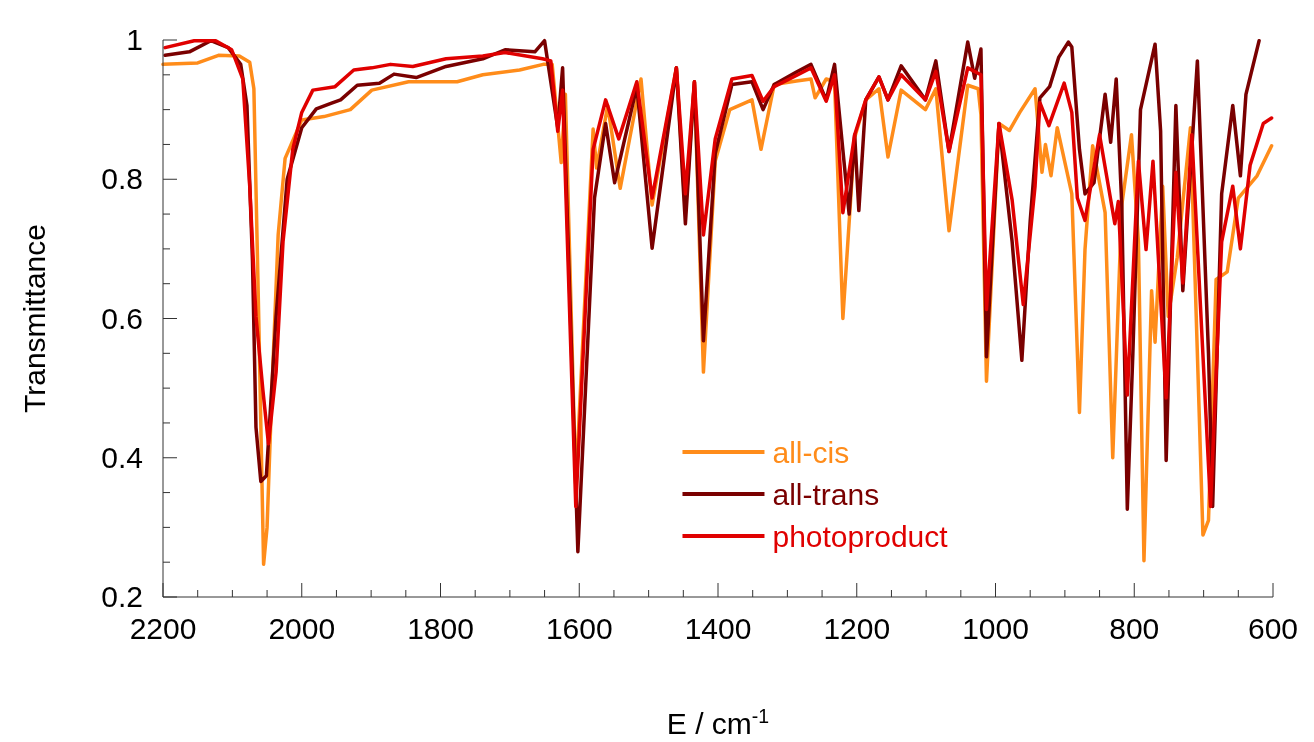 The width and height of the screenshot is (1314, 742). I want to click on y-tick-label: 0.2, so click(122, 596).